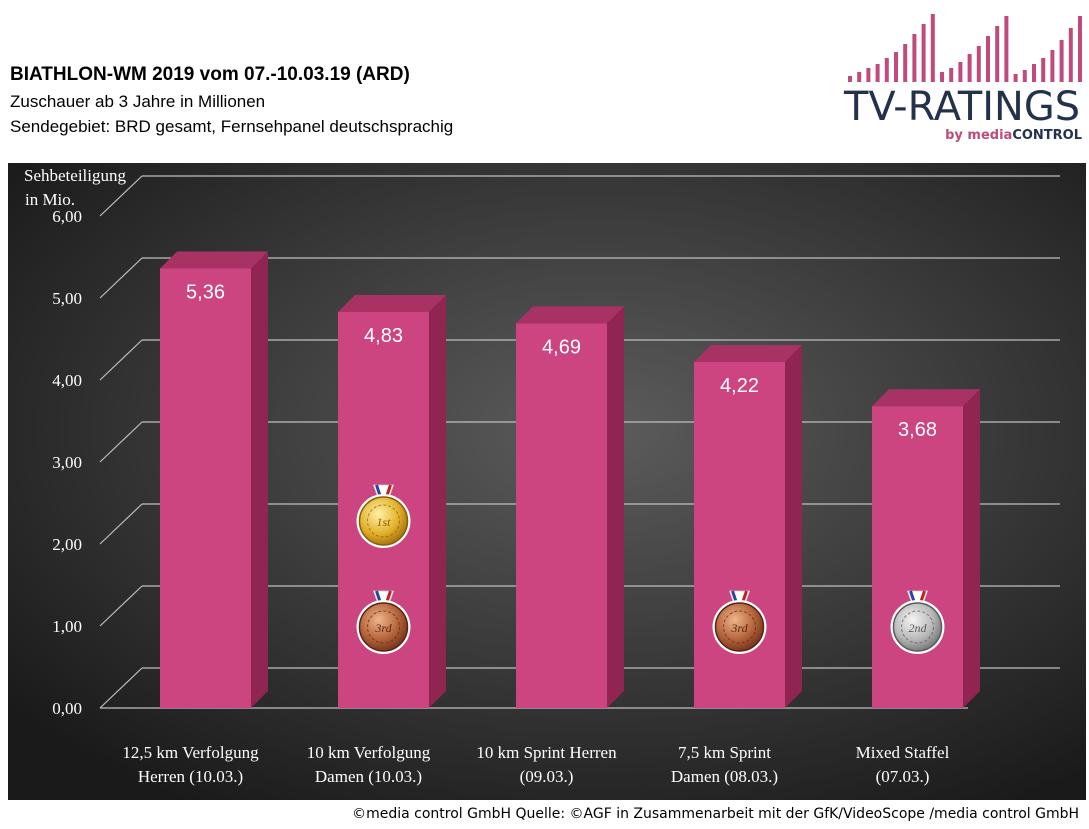 This screenshot has height=829, width=1089. What do you see at coordinates (368, 776) in the screenshot?
I see `x-tick-label: Damen (10.03.)` at bounding box center [368, 776].